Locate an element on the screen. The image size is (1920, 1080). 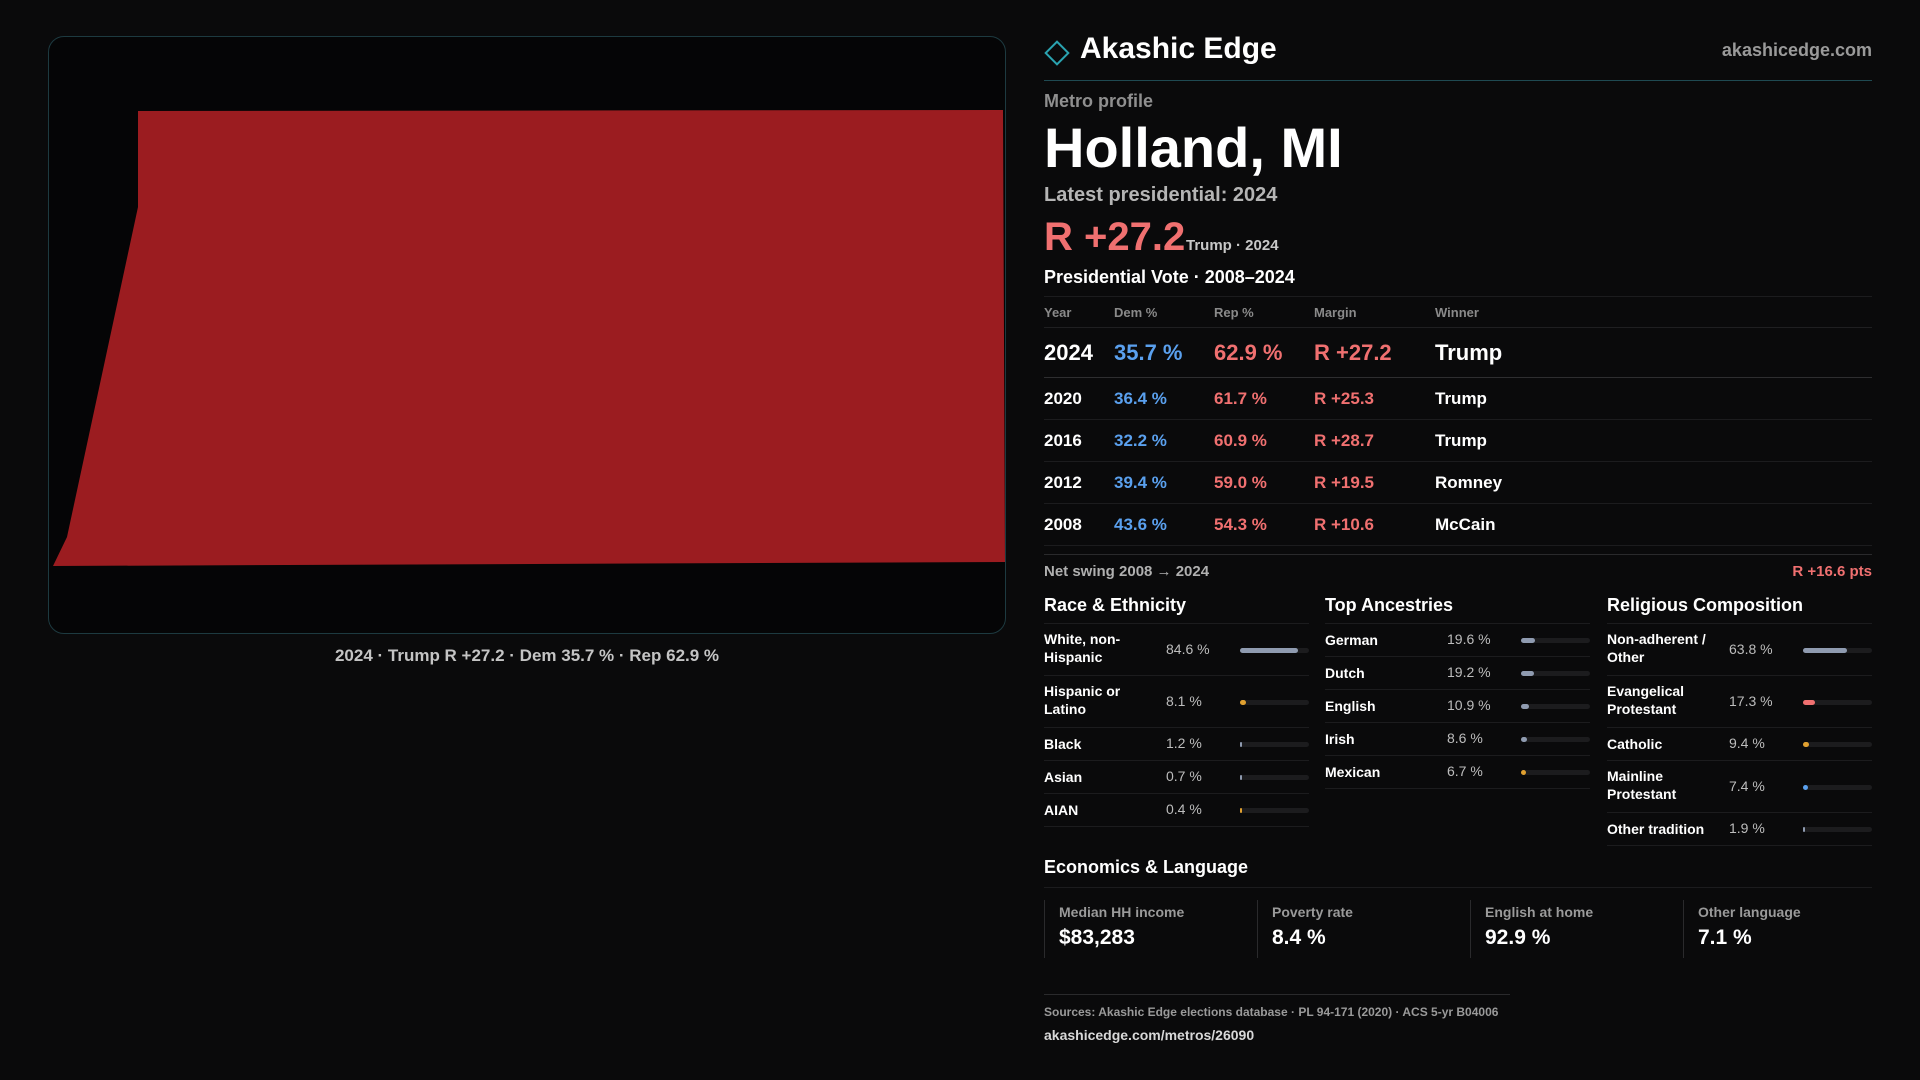
stat-label: English at home is located at coordinates (1539, 912).